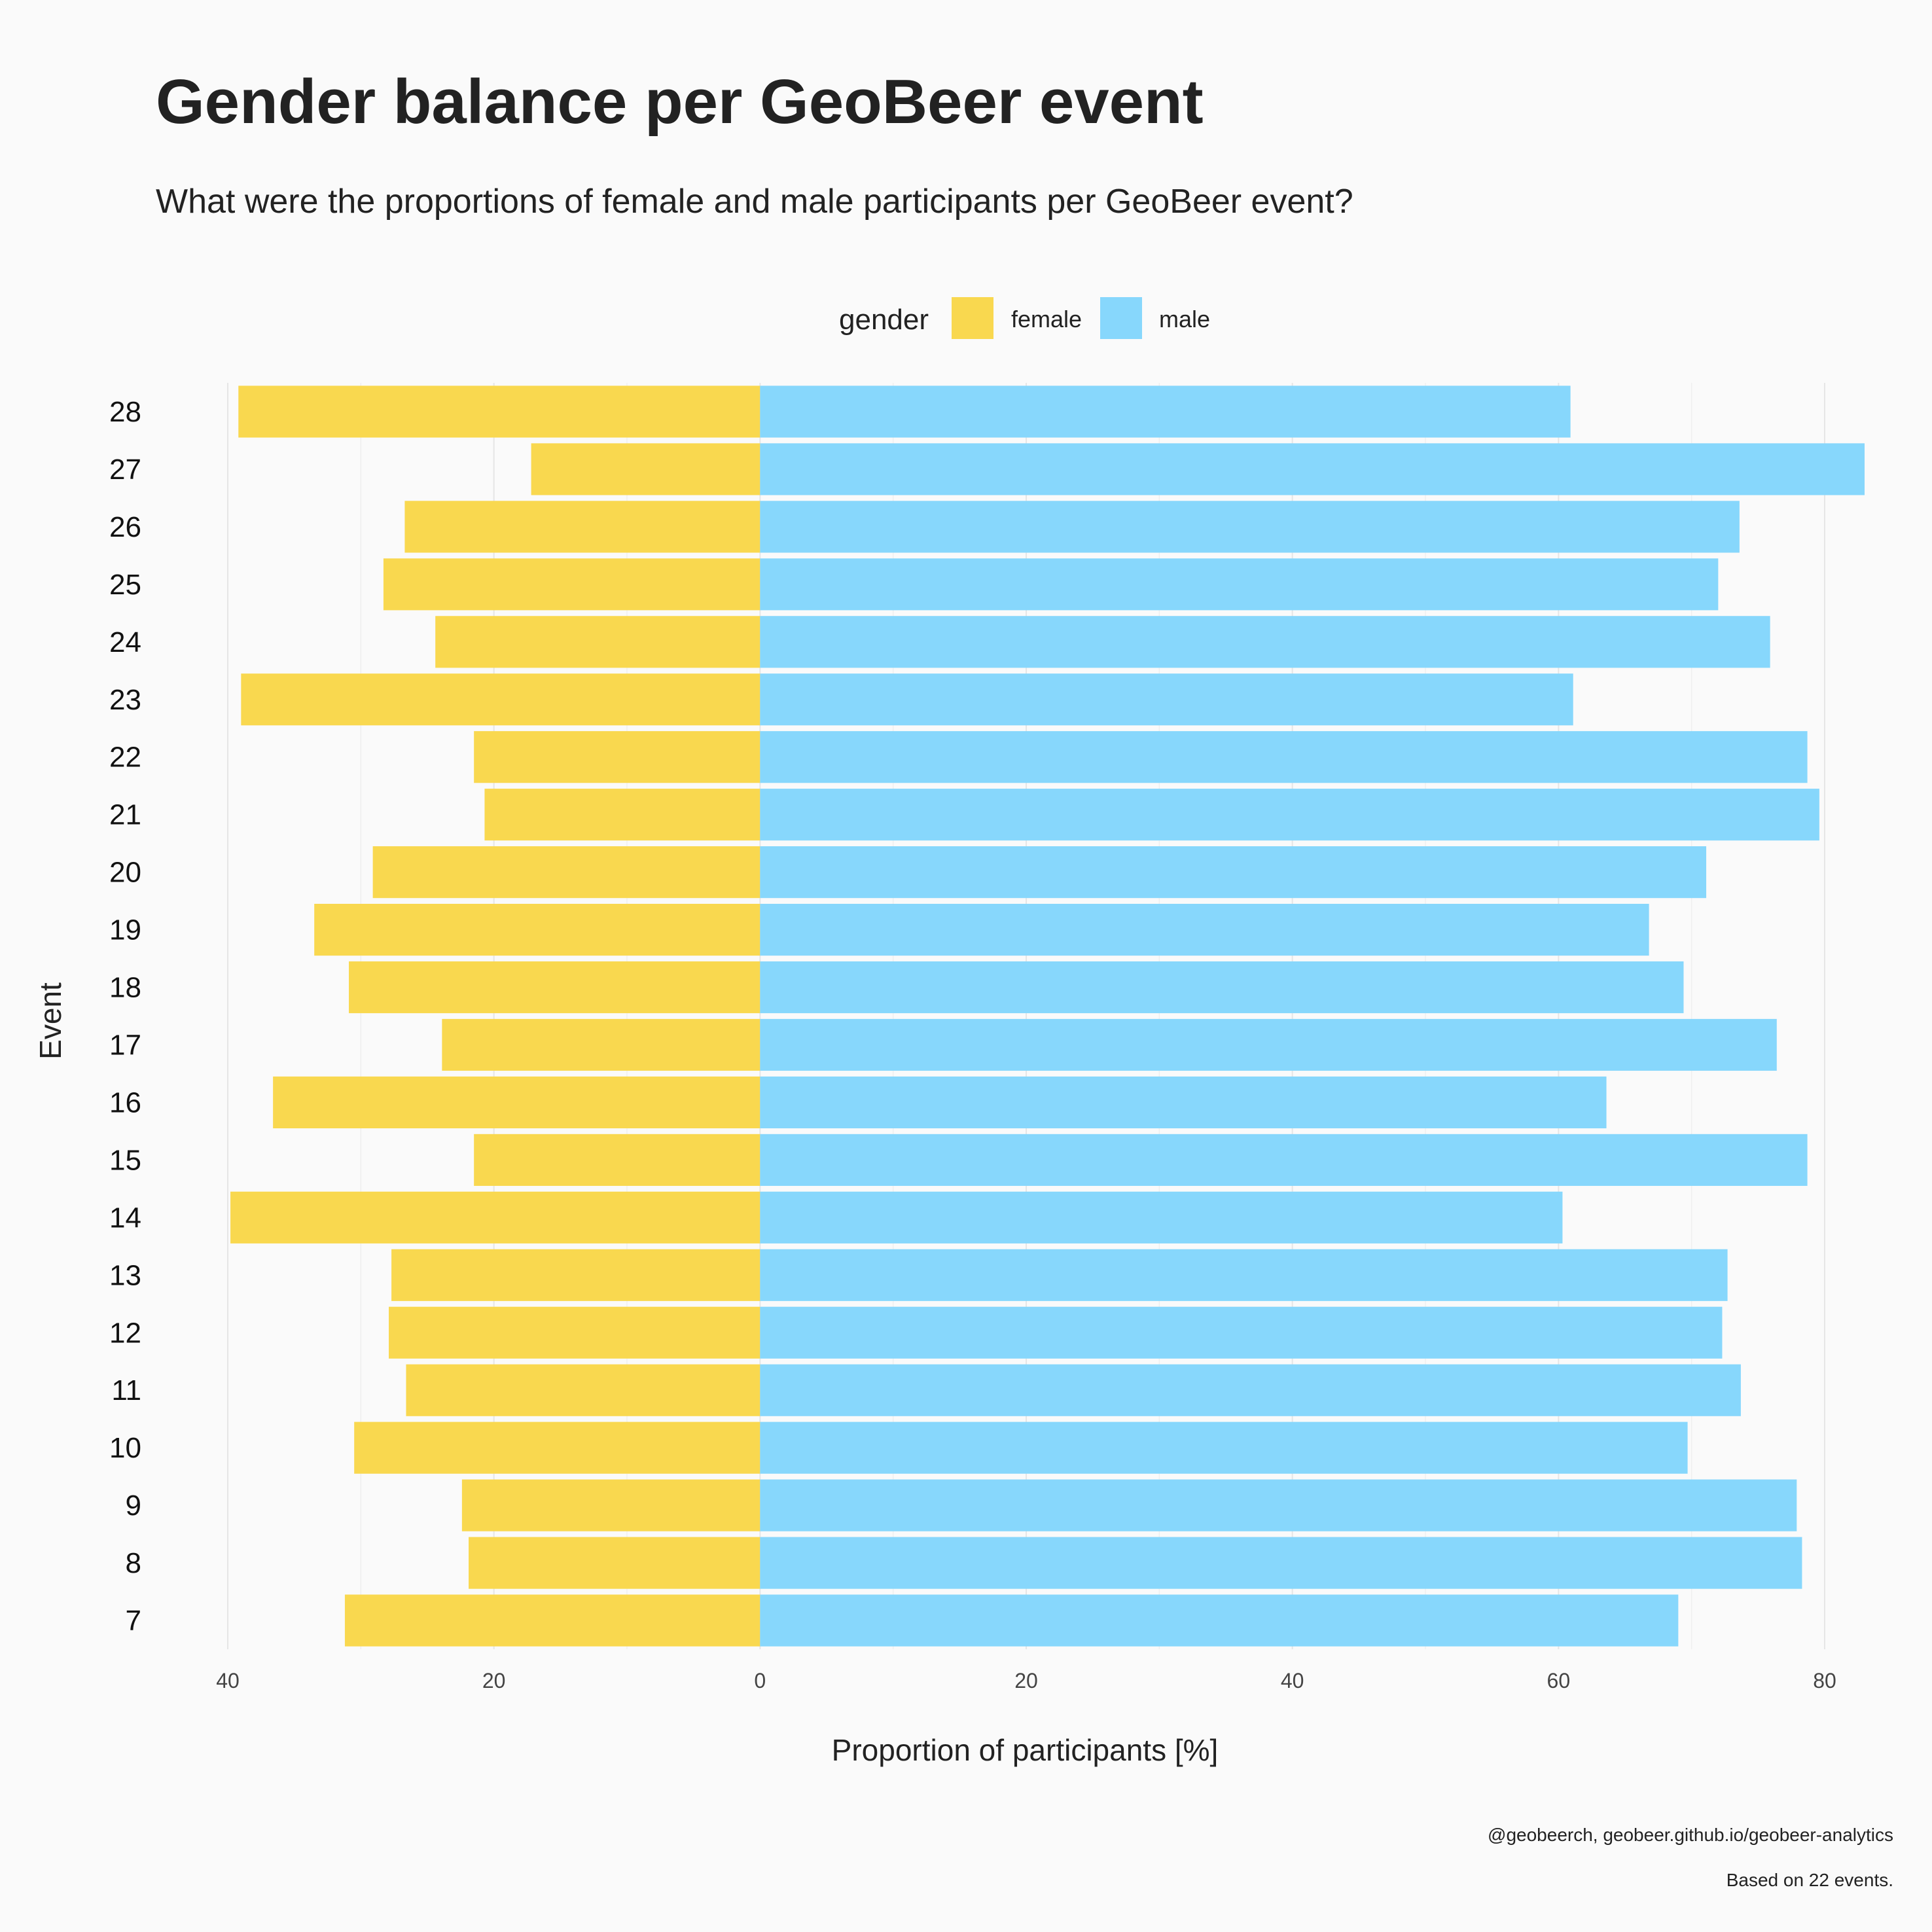 The image size is (1932, 1932). I want to click on y-tick-label: 22, so click(125, 758).